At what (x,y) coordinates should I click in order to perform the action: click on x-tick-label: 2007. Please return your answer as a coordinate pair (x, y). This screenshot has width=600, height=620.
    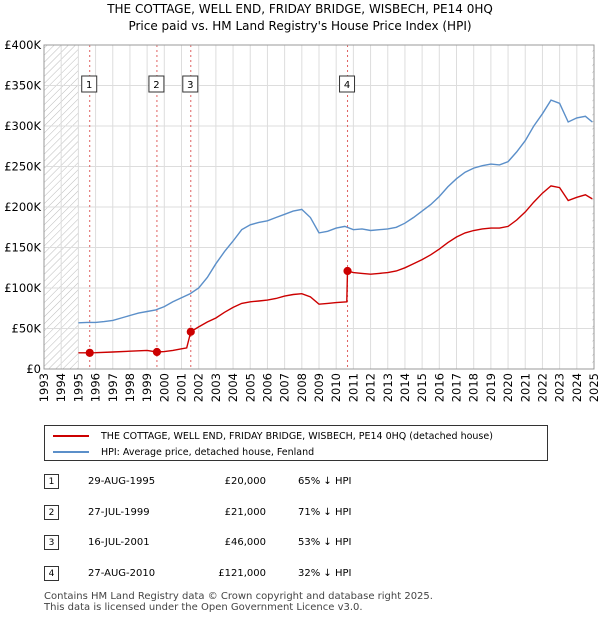
    Looking at the image, I should click on (285, 387).